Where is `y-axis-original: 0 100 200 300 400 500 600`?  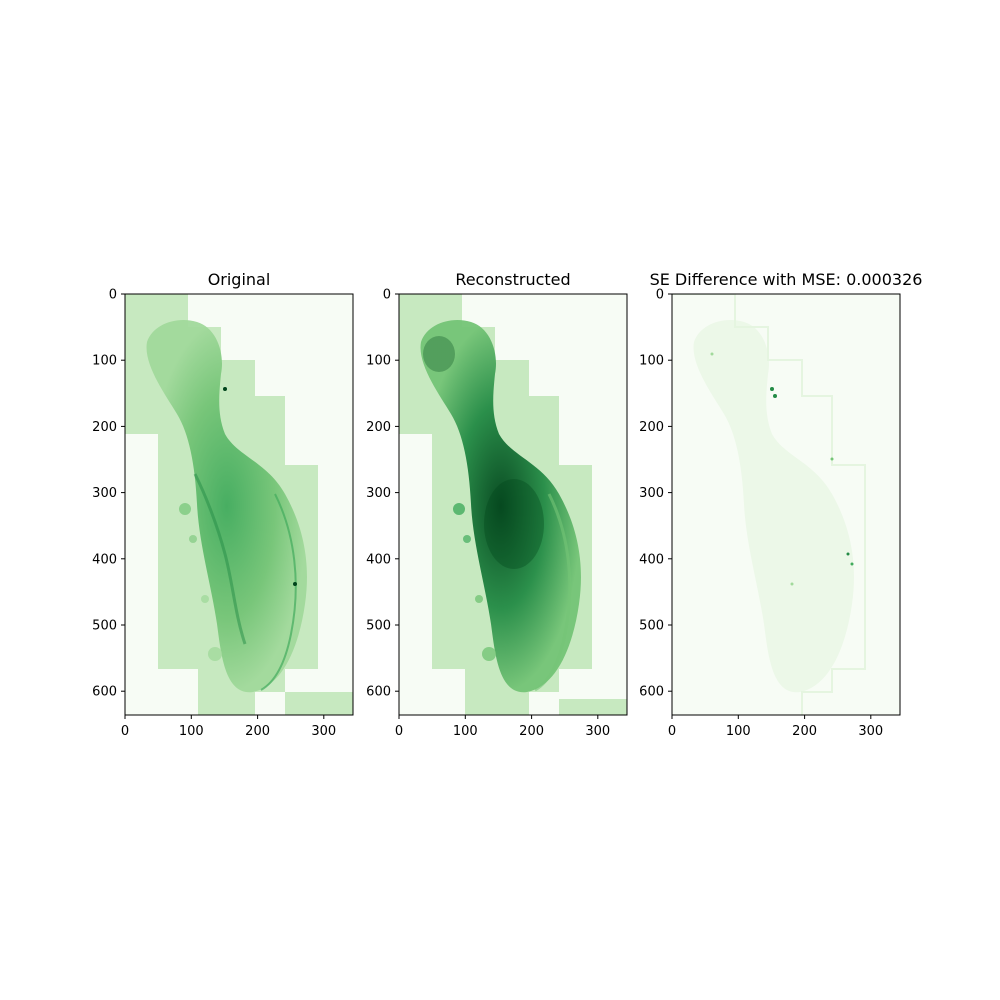 y-axis-original: 0 100 200 300 400 500 600 is located at coordinates (108, 494).